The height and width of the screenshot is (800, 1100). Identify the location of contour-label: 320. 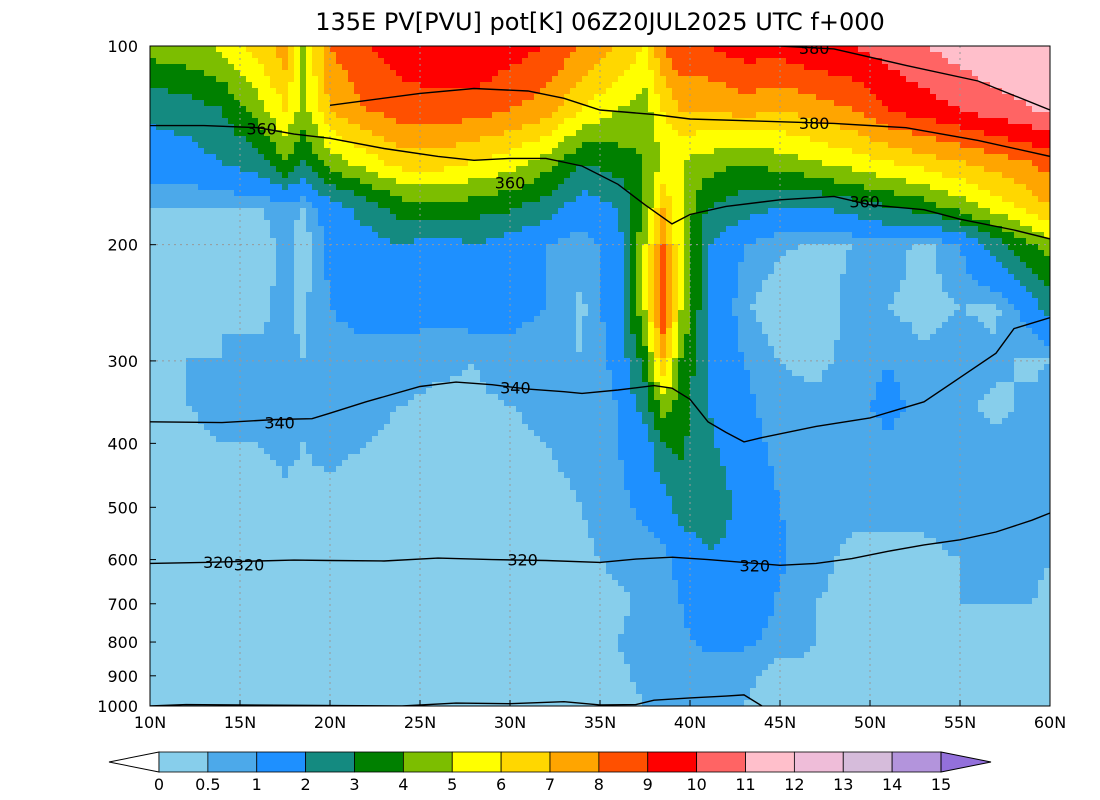
(522, 560).